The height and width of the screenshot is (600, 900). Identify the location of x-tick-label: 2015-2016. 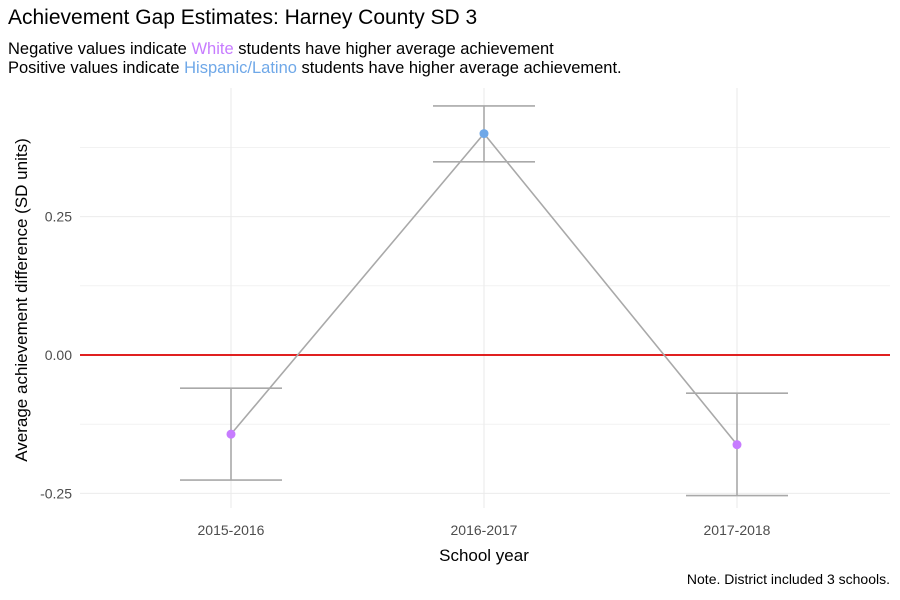
(231, 530).